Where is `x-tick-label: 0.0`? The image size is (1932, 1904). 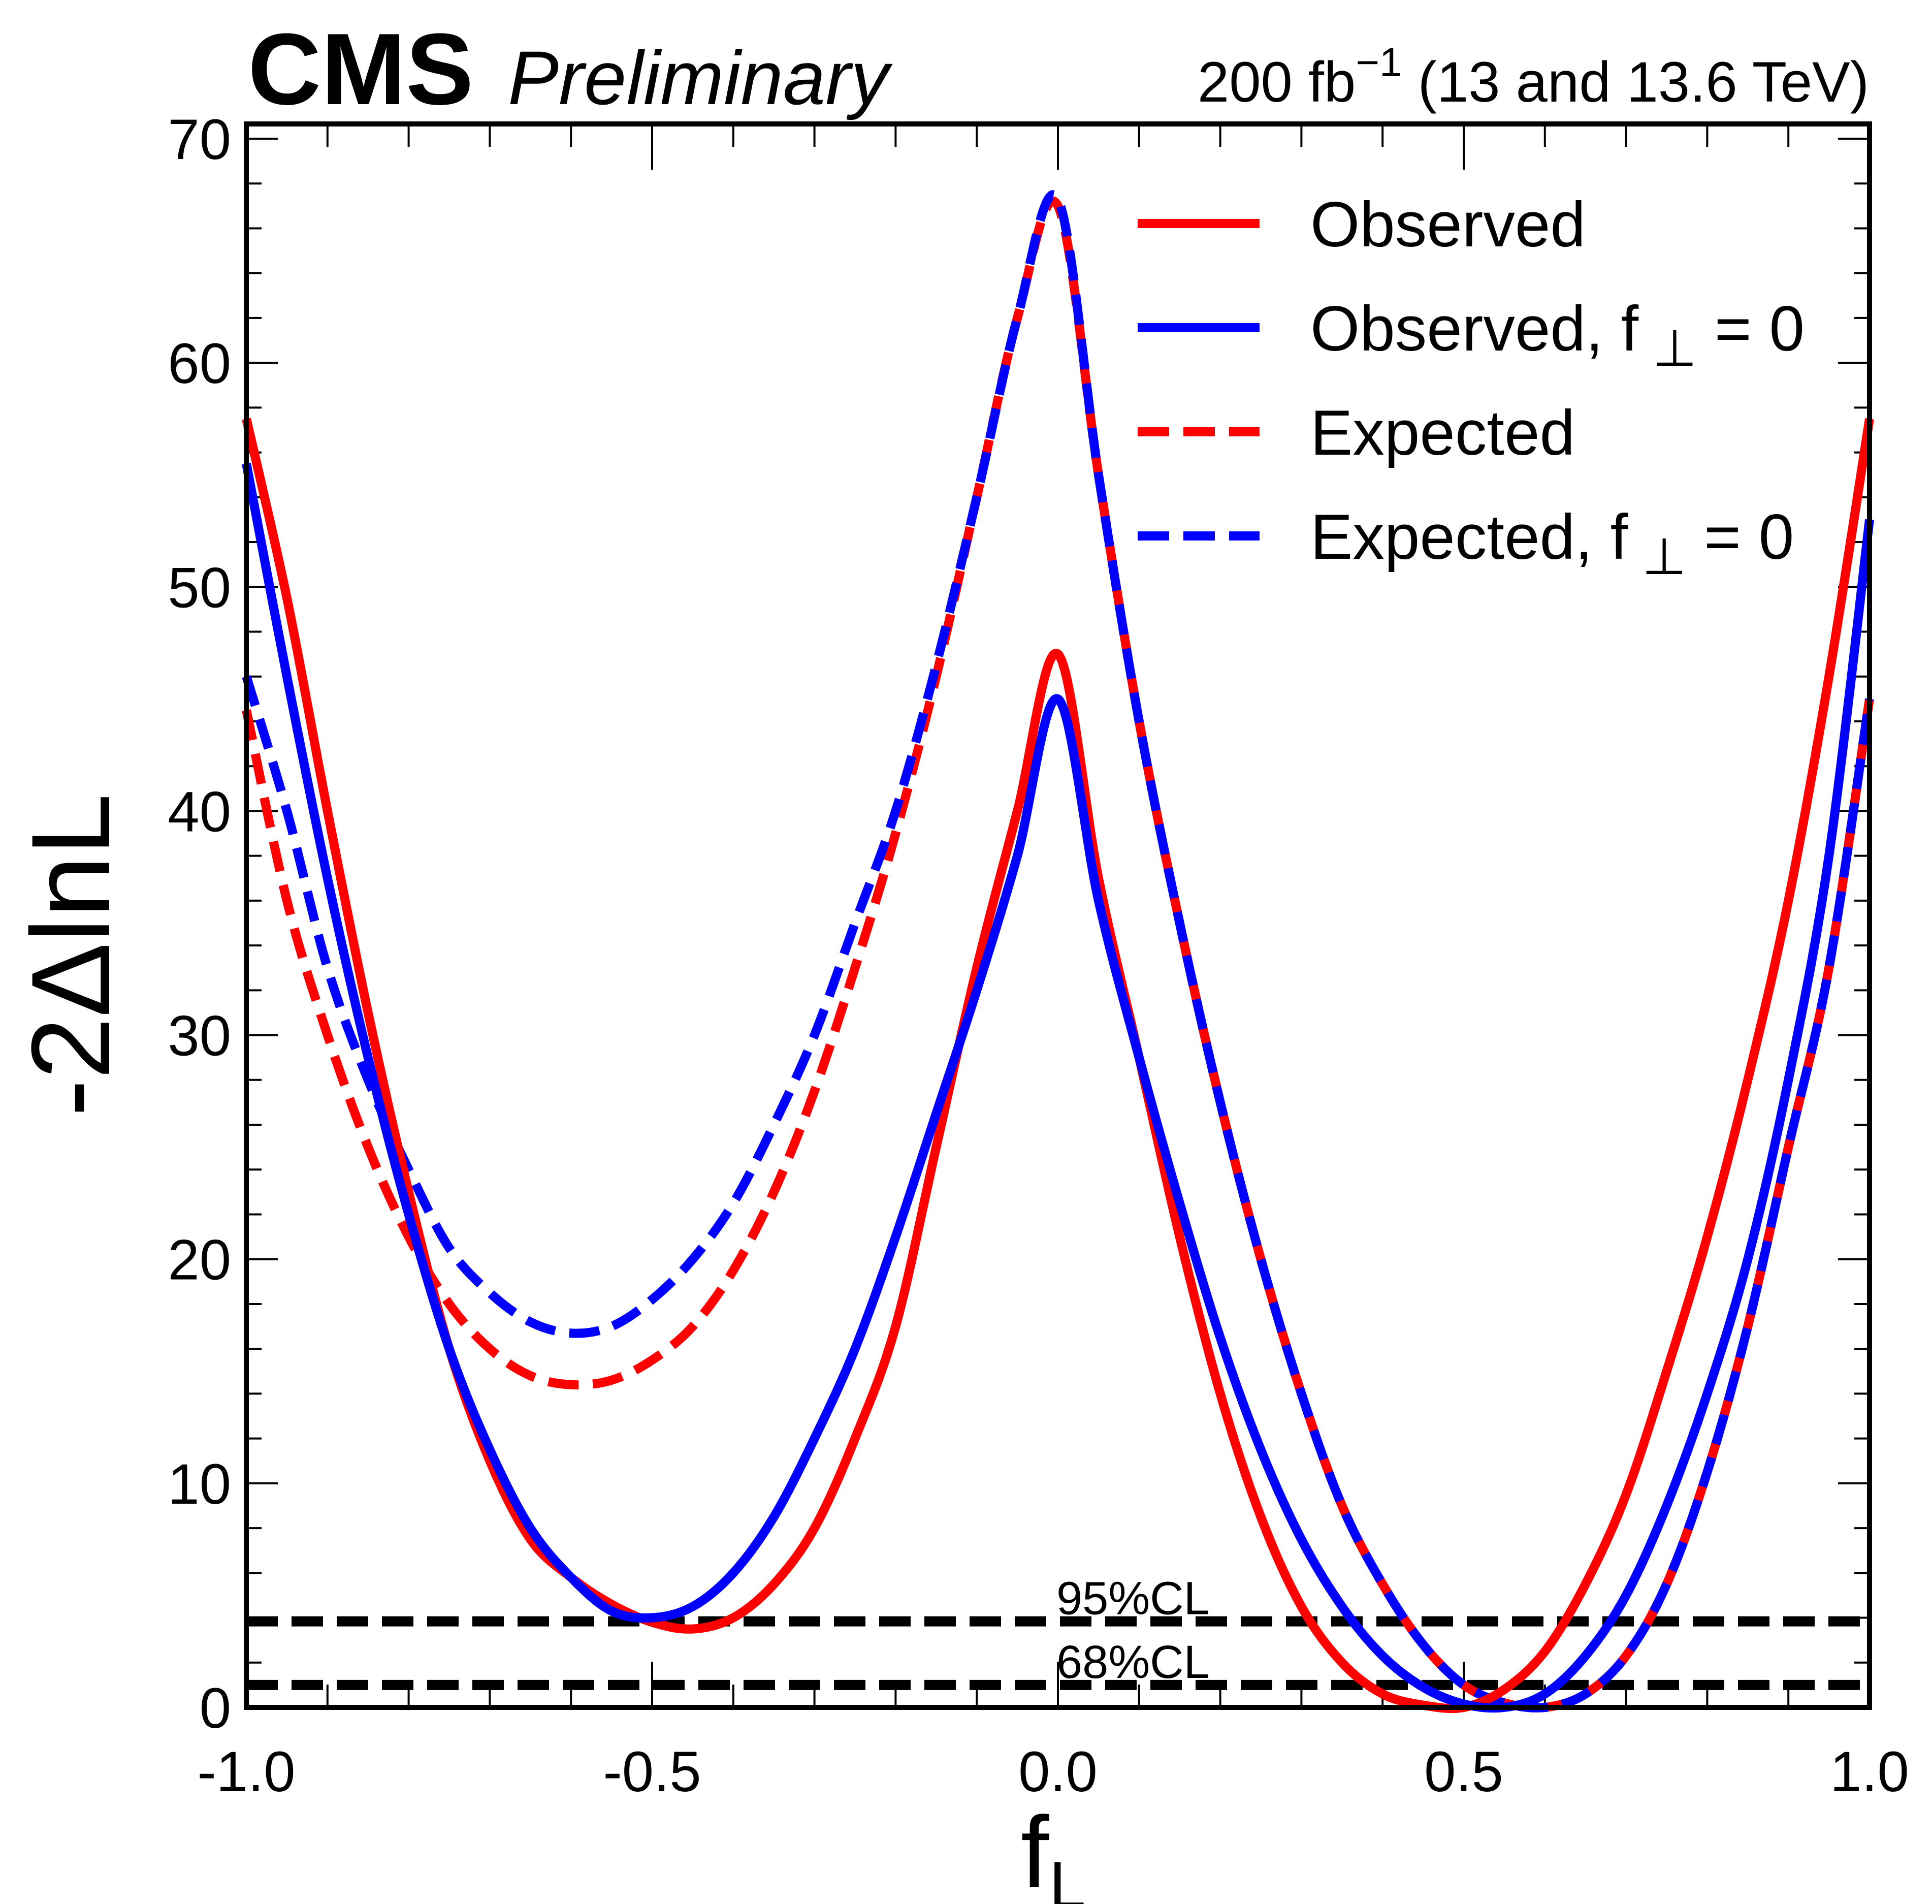
x-tick-label: 0.0 is located at coordinates (1058, 1771).